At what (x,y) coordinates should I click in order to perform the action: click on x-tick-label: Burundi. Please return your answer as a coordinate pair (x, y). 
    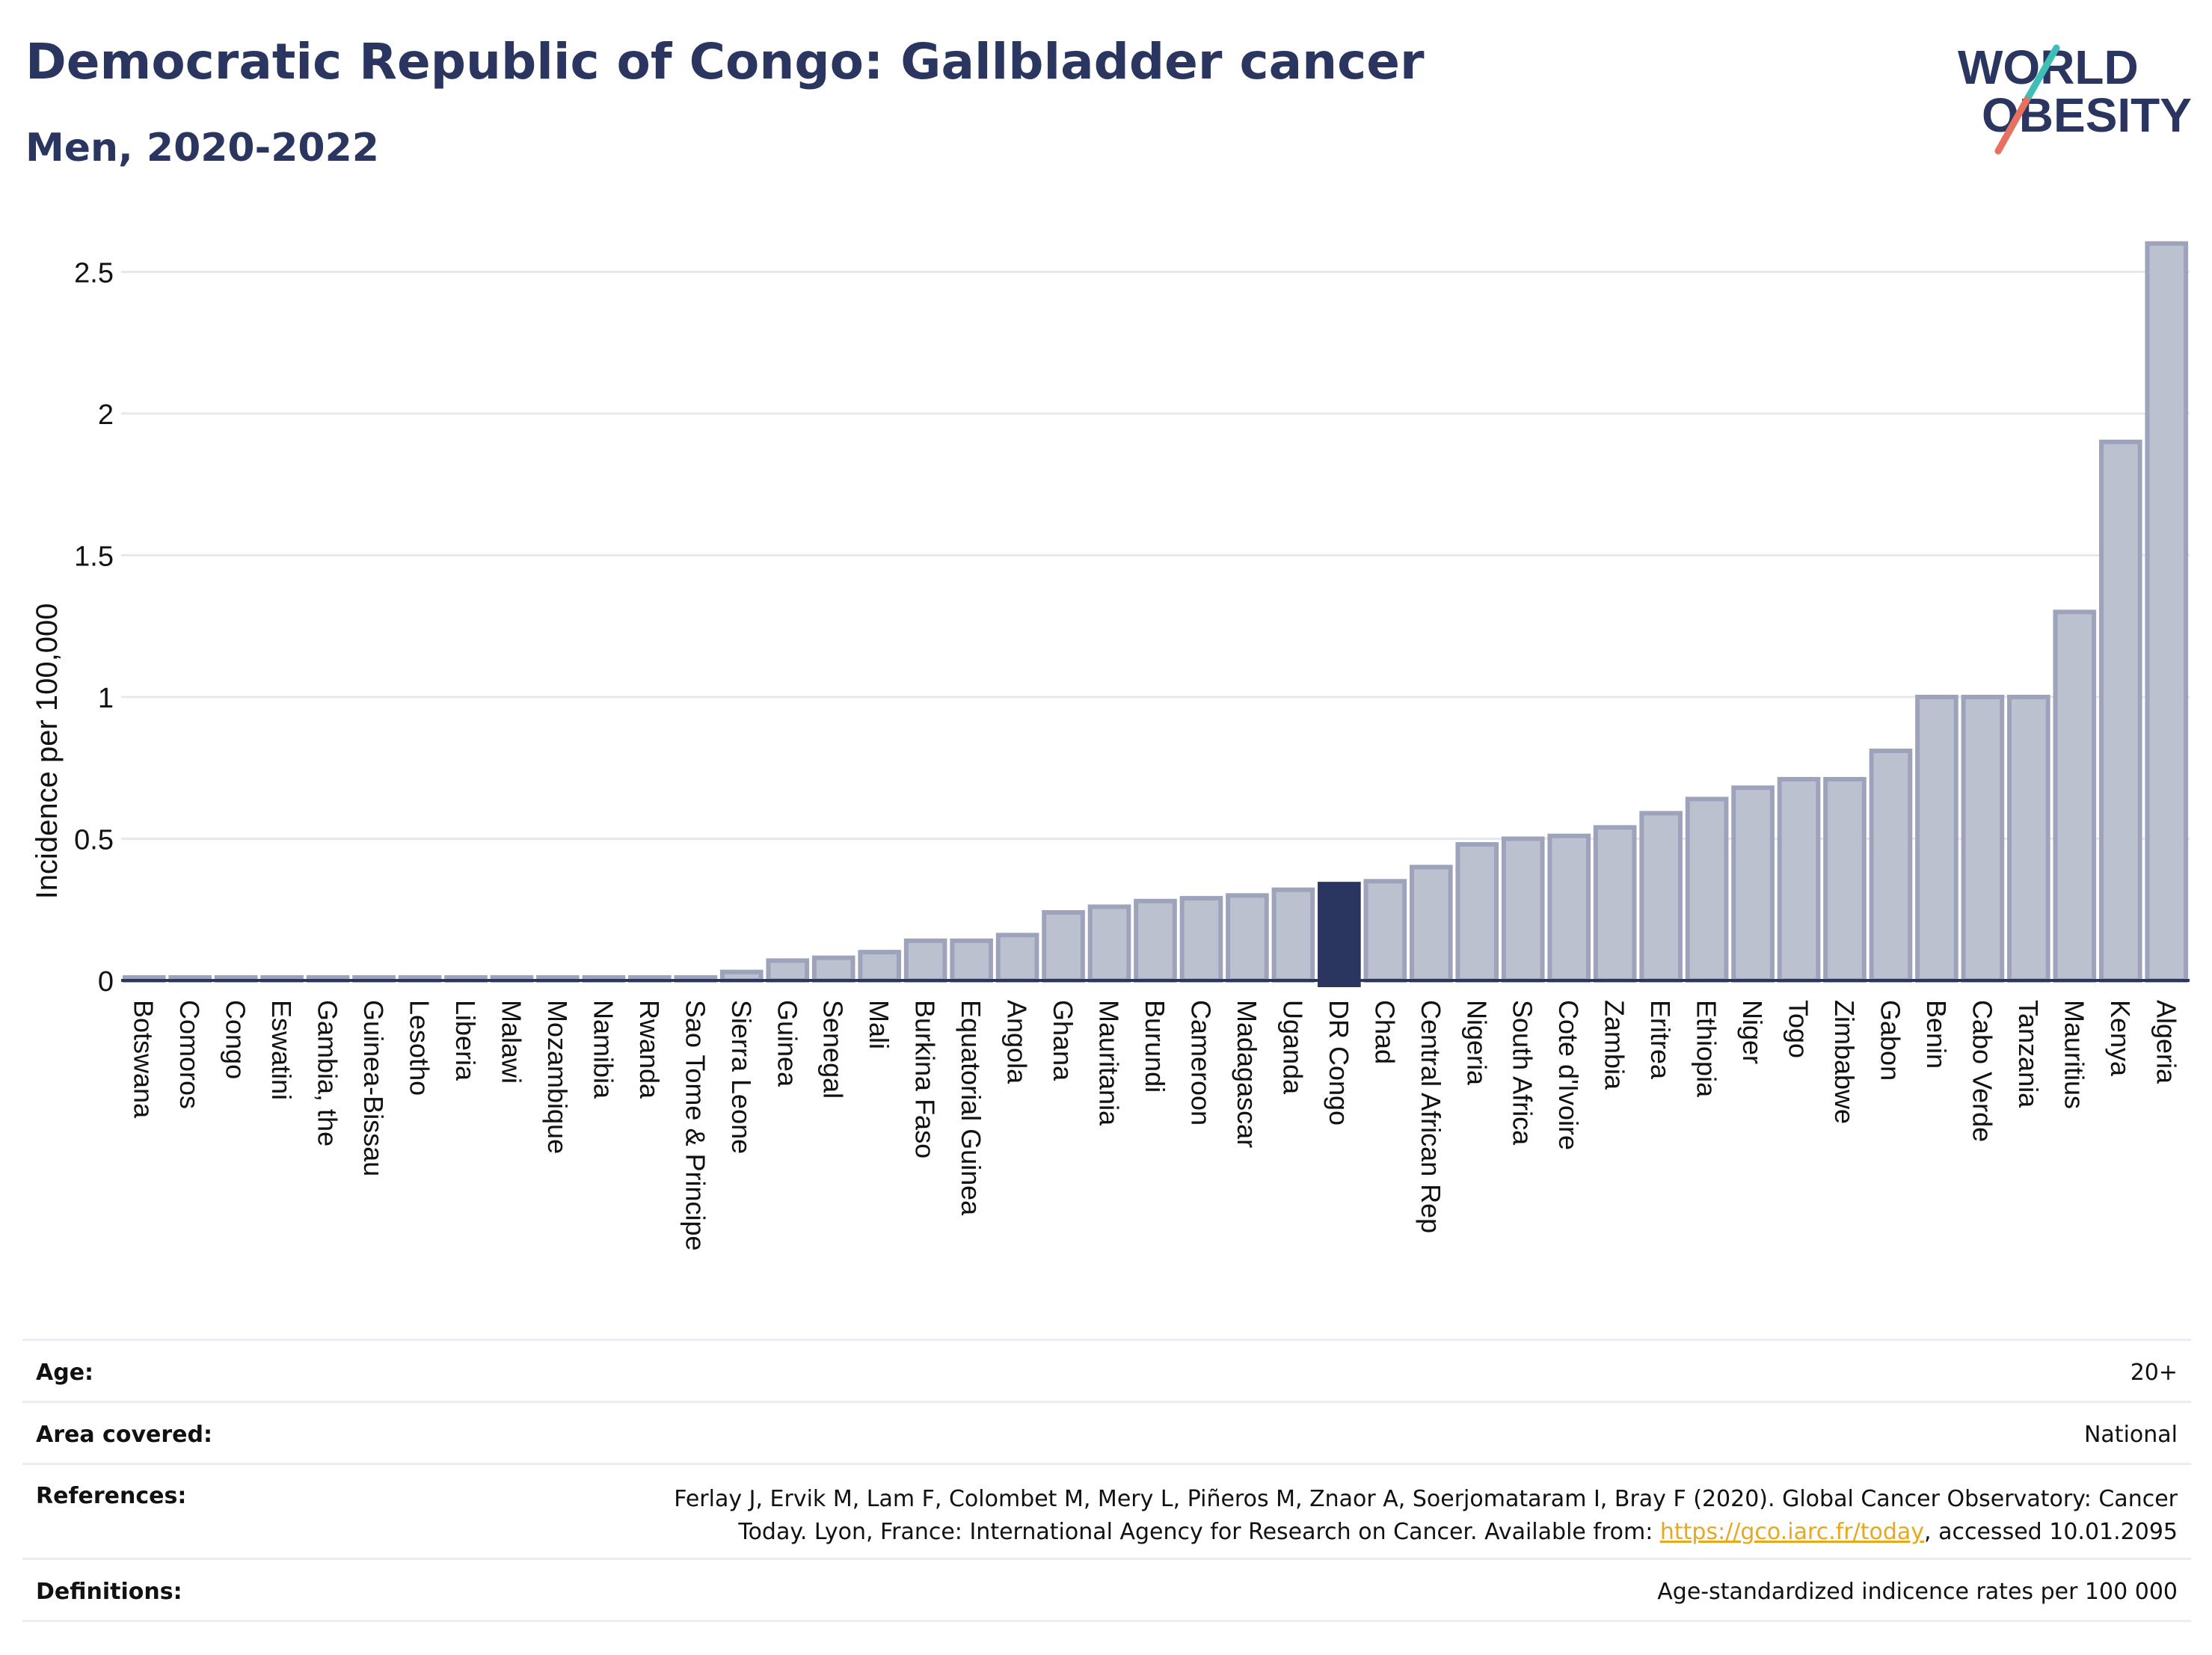
    Looking at the image, I should click on (1155, 1046).